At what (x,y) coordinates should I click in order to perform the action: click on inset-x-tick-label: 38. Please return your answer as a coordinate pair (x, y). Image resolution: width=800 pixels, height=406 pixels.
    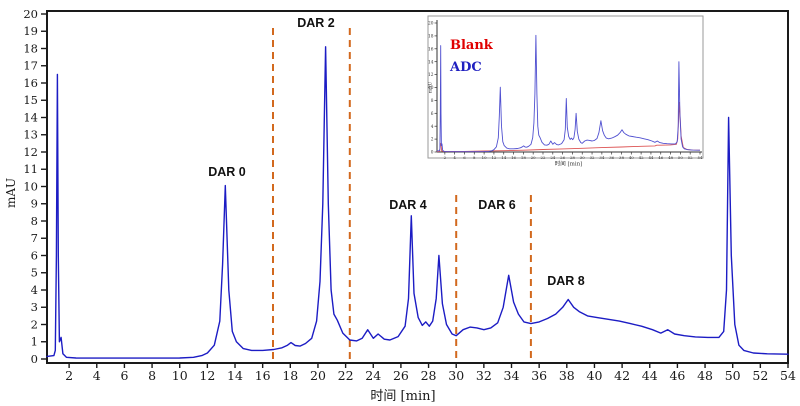
    Looking at the image, I should click on (621, 157).